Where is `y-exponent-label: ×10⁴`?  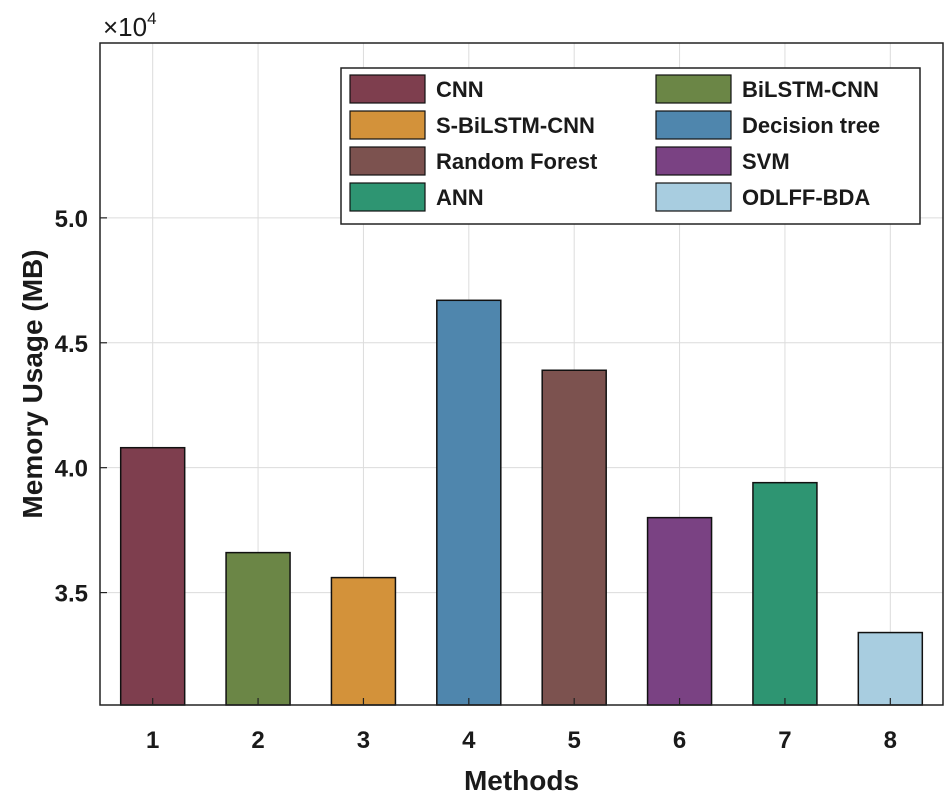 y-exponent-label: ×10⁴ is located at coordinates (130, 25).